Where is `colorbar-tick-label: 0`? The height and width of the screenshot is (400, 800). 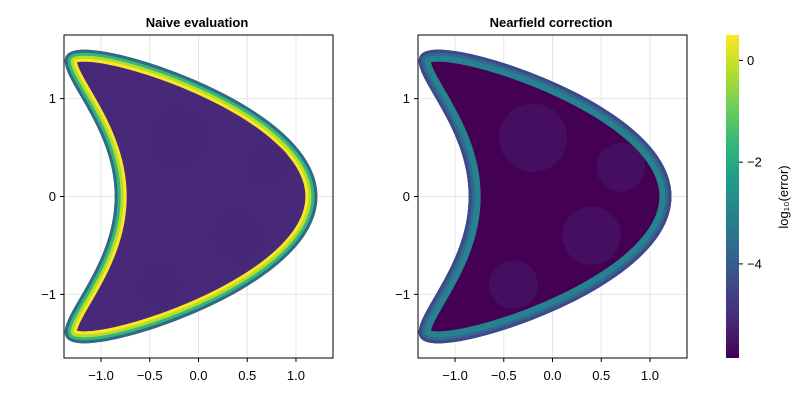 colorbar-tick-label: 0 is located at coordinates (750, 60).